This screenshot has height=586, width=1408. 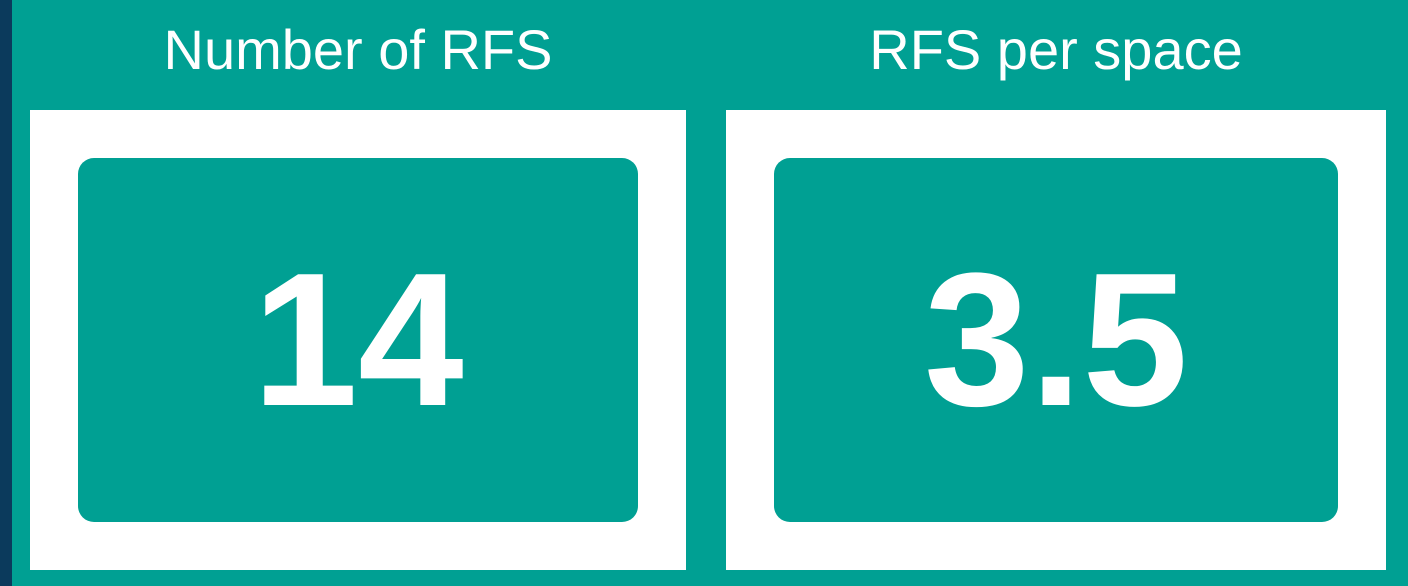 I want to click on card-title: RFS per space, so click(x=1056, y=49).